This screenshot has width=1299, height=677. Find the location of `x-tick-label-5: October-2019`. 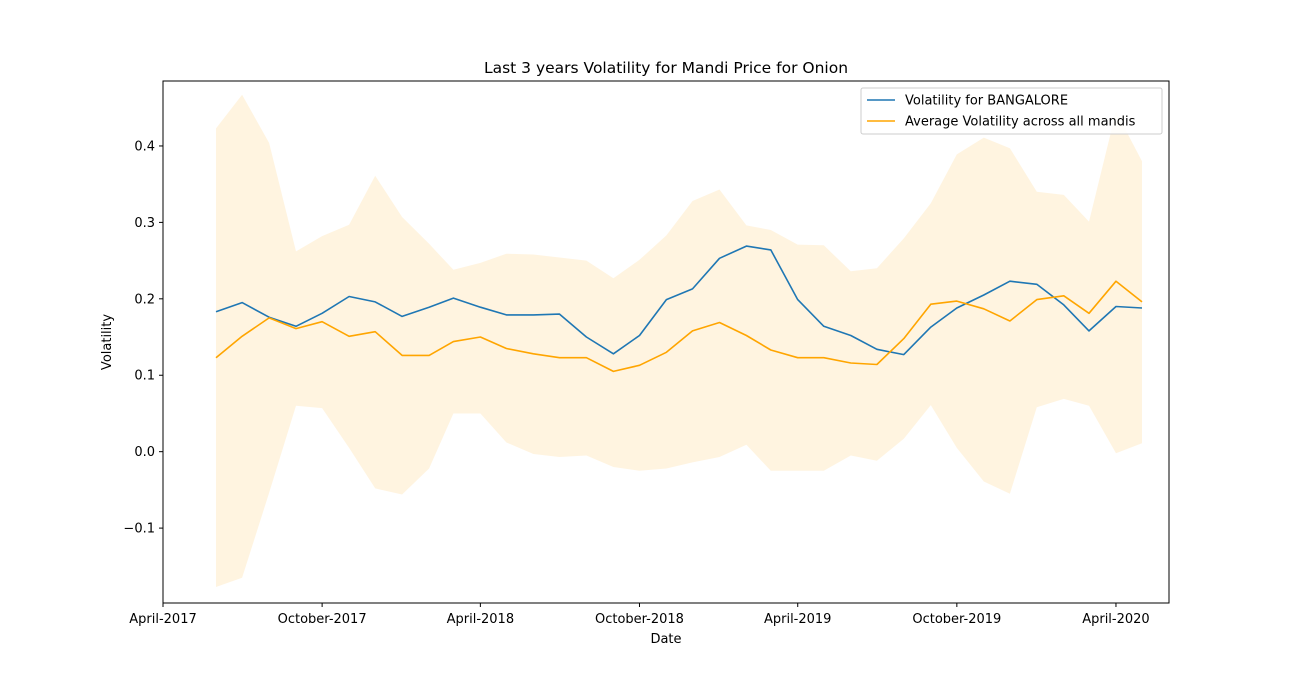

x-tick-label-5: October-2019 is located at coordinates (956, 619).